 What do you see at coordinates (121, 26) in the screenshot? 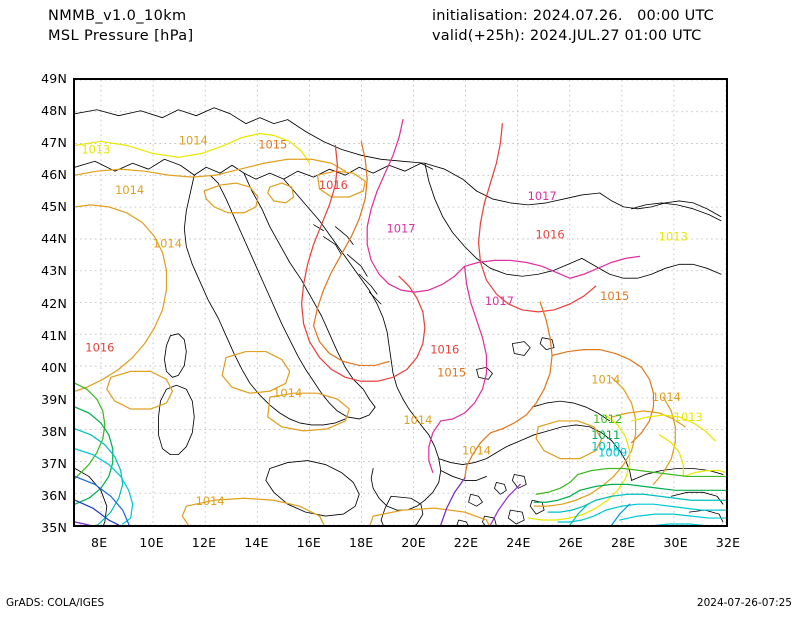
I see `header-model-block: NMMB_v1.0_10km MSL Pressure [hPa]` at bounding box center [121, 26].